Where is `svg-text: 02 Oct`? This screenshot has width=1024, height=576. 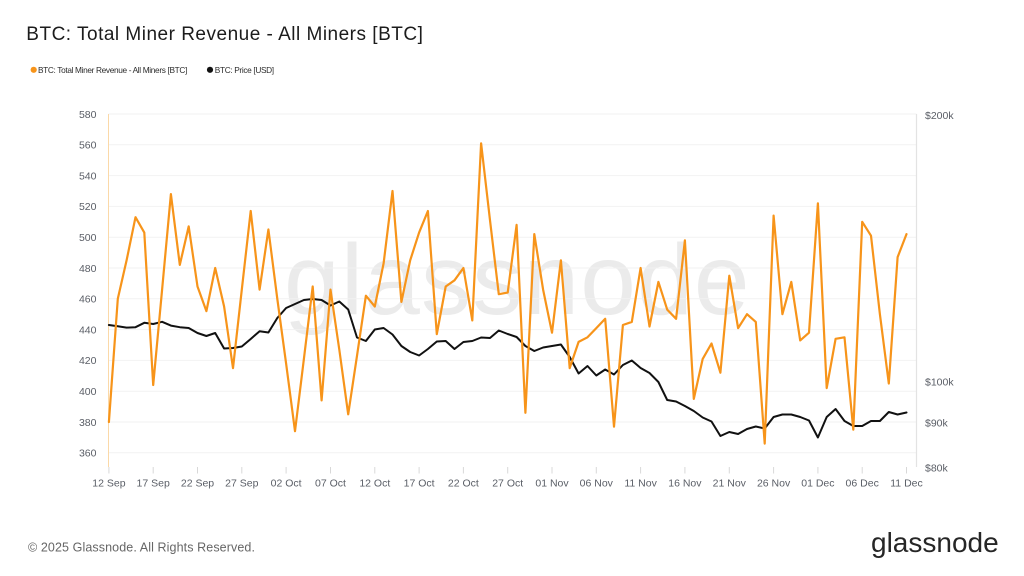 svg-text: 02 Oct is located at coordinates (286, 484).